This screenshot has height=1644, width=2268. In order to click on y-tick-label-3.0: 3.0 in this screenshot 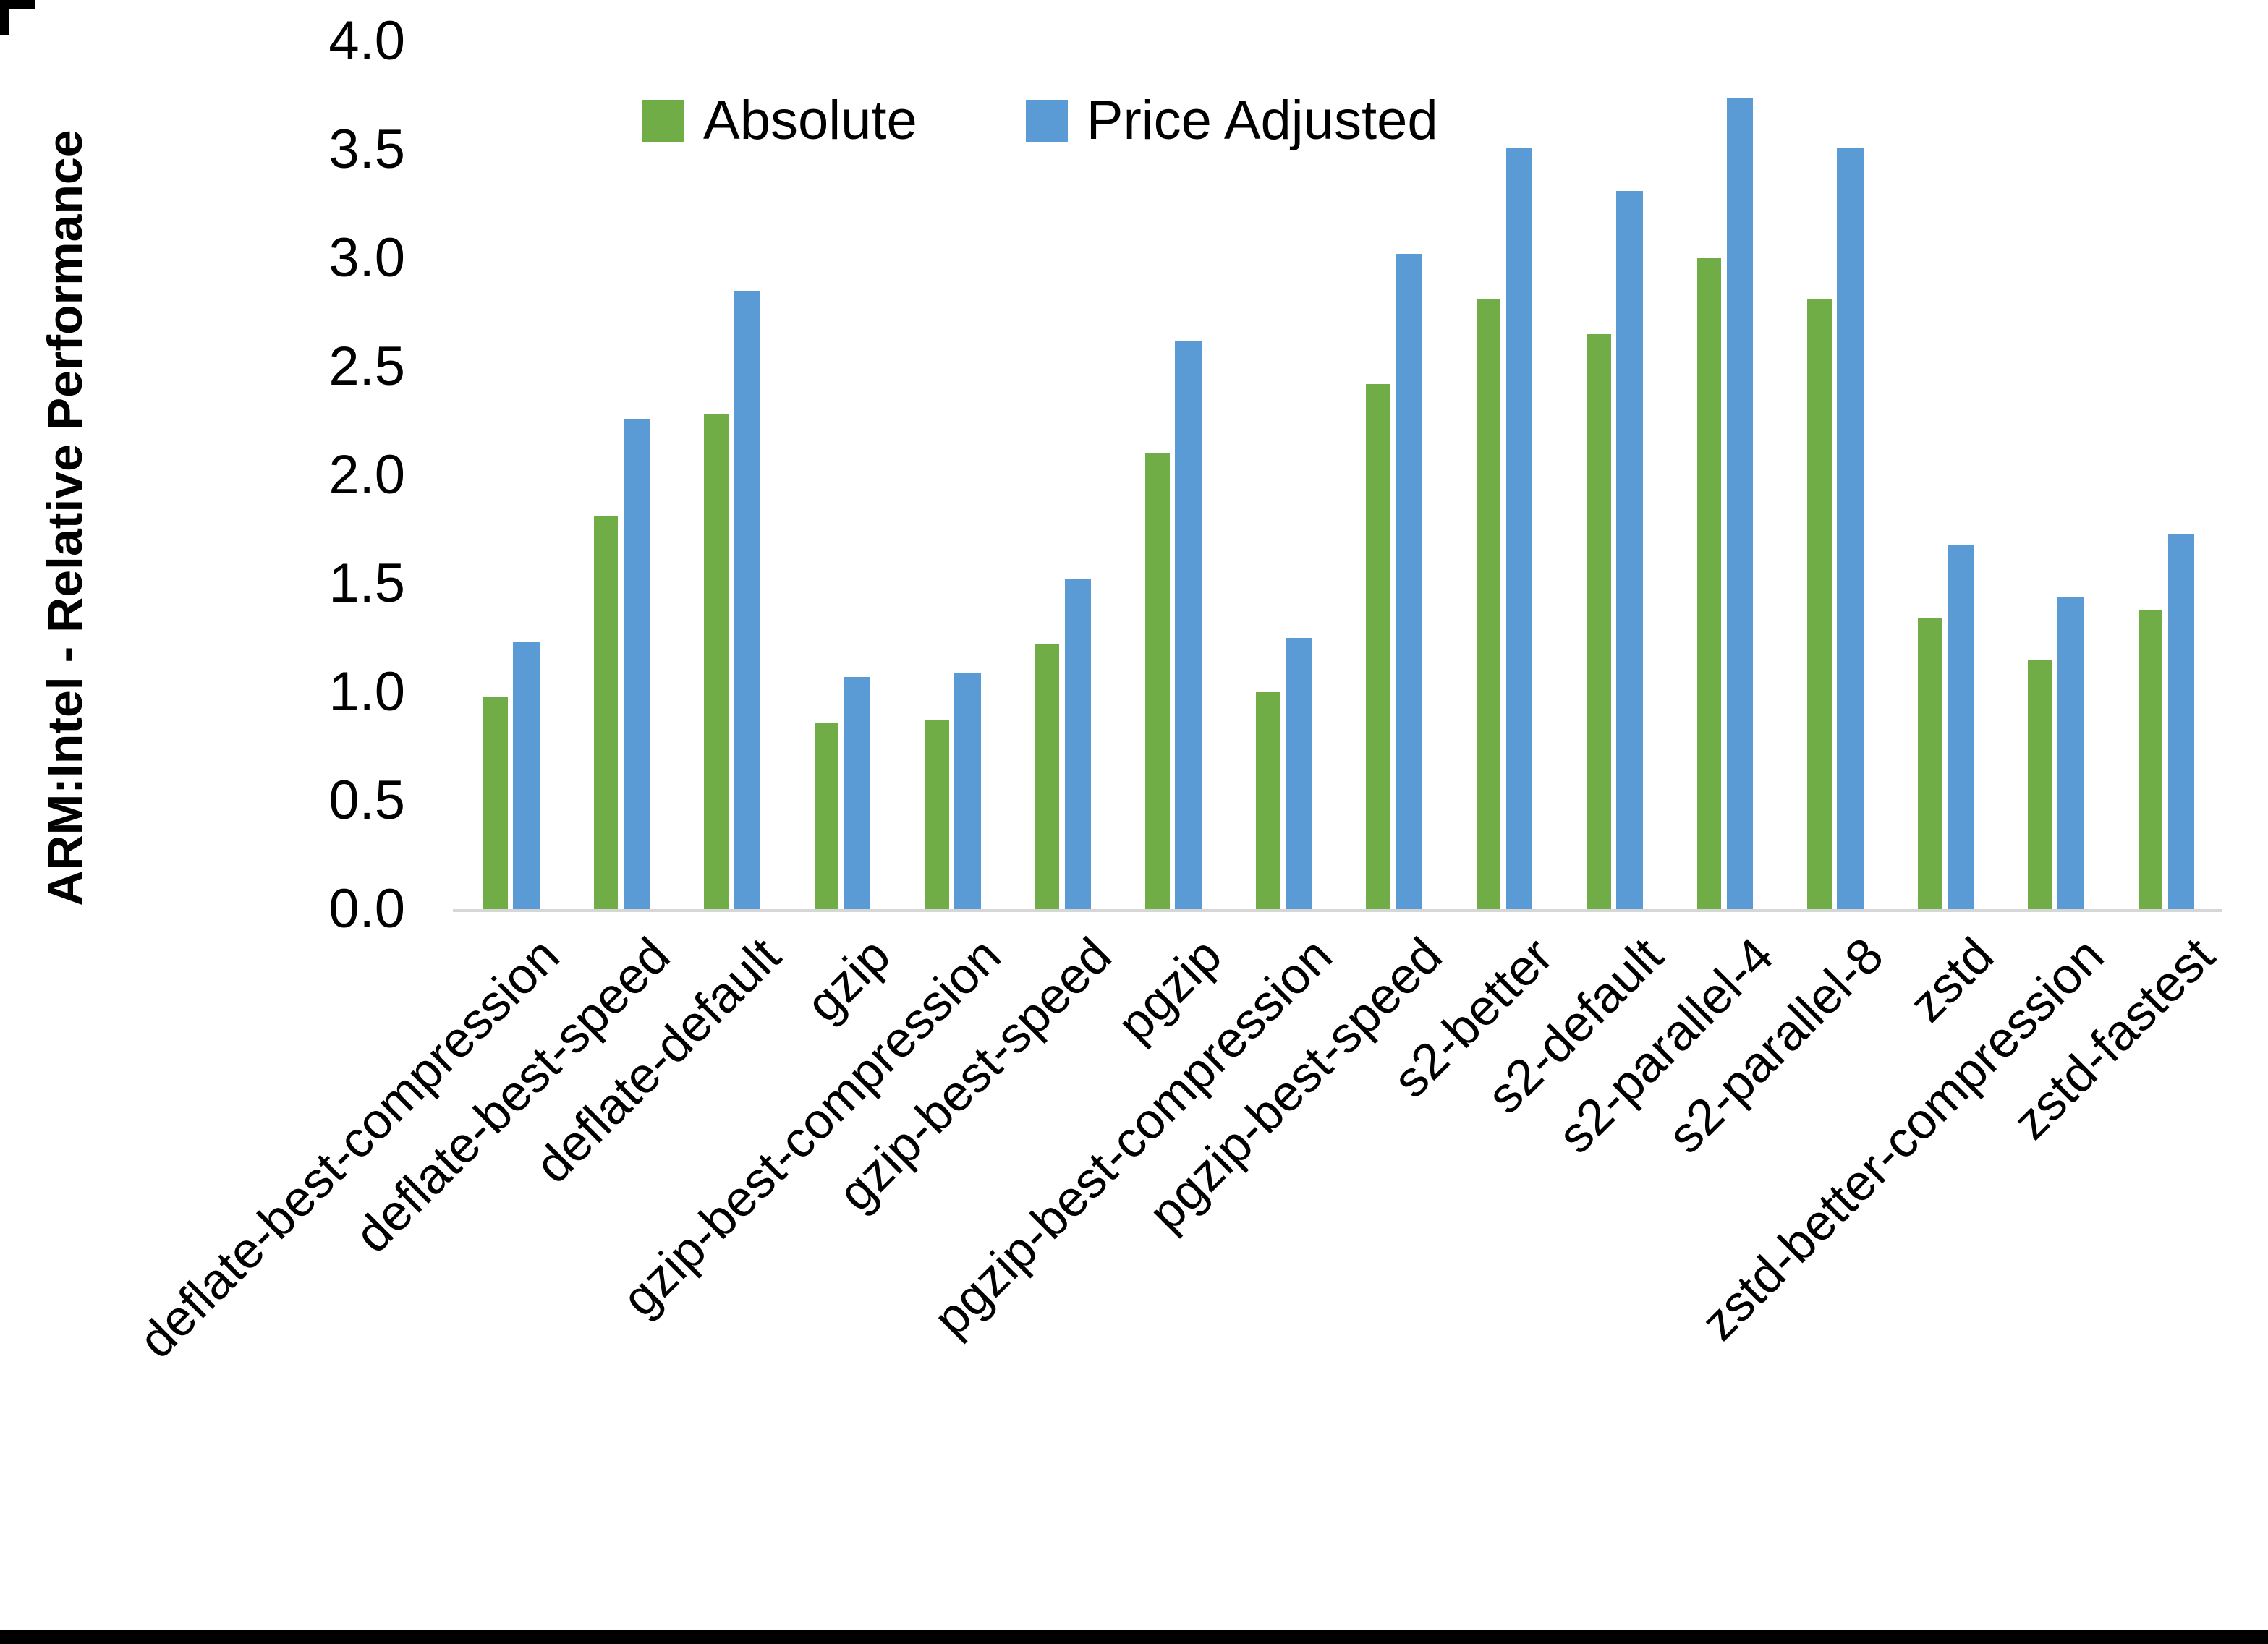, I will do `click(366, 258)`.